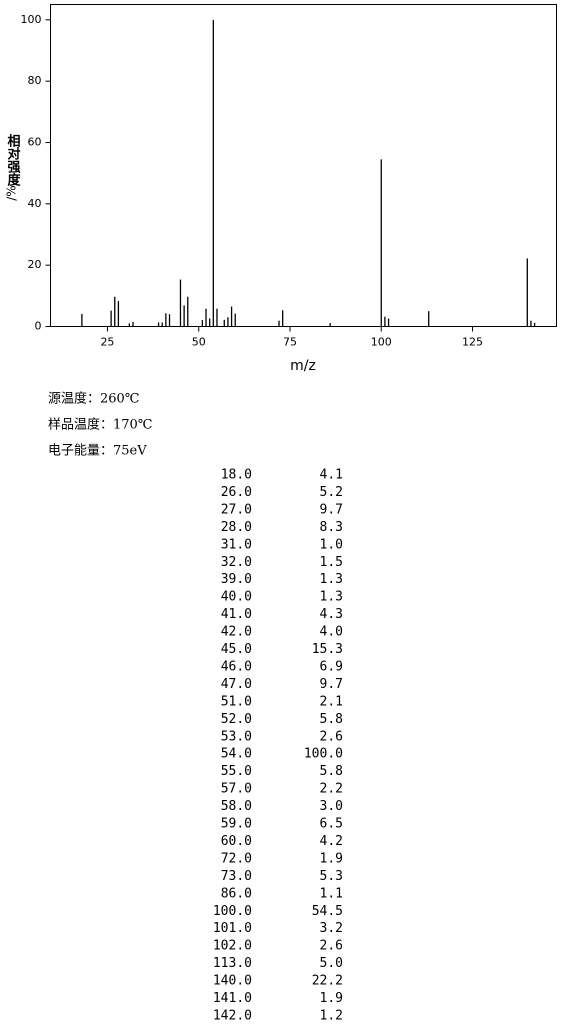 The height and width of the screenshot is (1034, 570). What do you see at coordinates (331, 614) in the screenshot?
I see `table-intensity: 4.3` at bounding box center [331, 614].